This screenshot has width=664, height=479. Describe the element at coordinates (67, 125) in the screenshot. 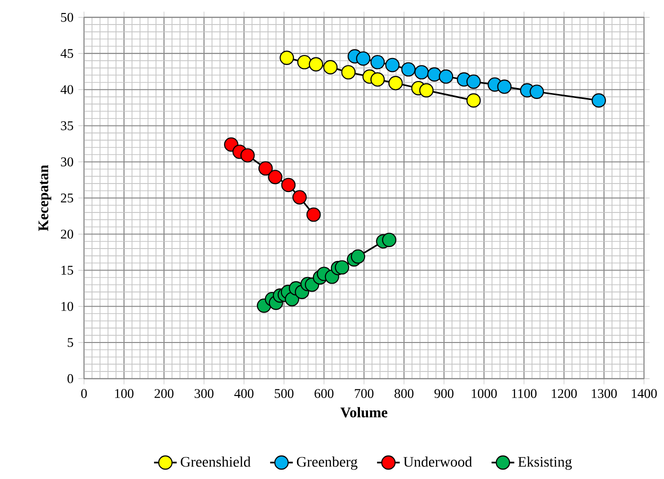

I see `y-tick-label: 35` at that location.